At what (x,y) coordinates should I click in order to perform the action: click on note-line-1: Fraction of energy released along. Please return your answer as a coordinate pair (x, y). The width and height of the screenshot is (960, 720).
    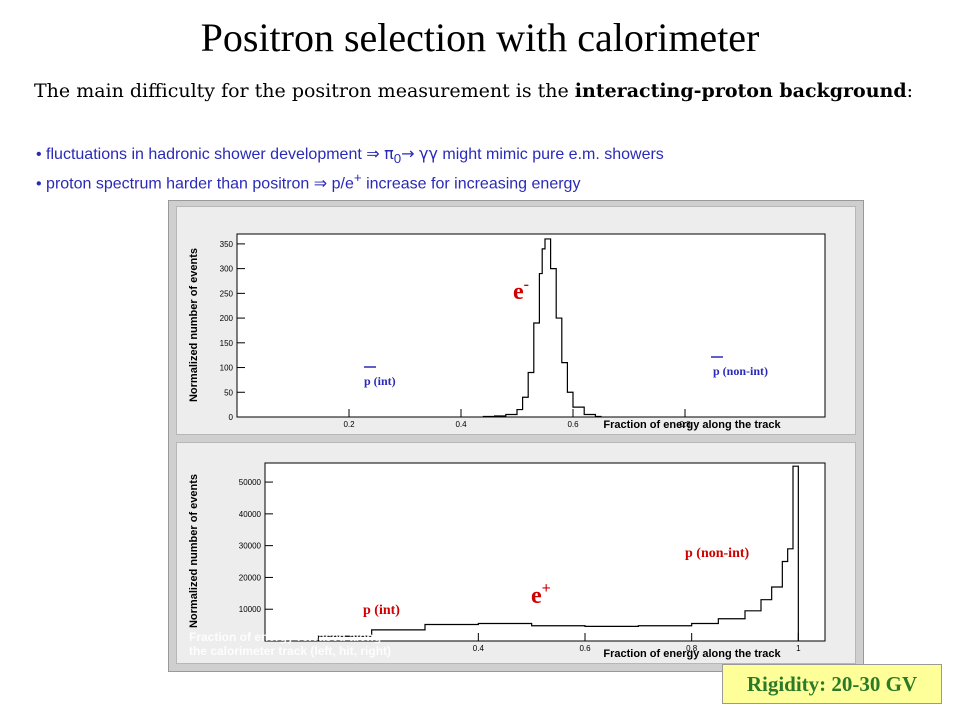
    Looking at the image, I should click on (285, 637).